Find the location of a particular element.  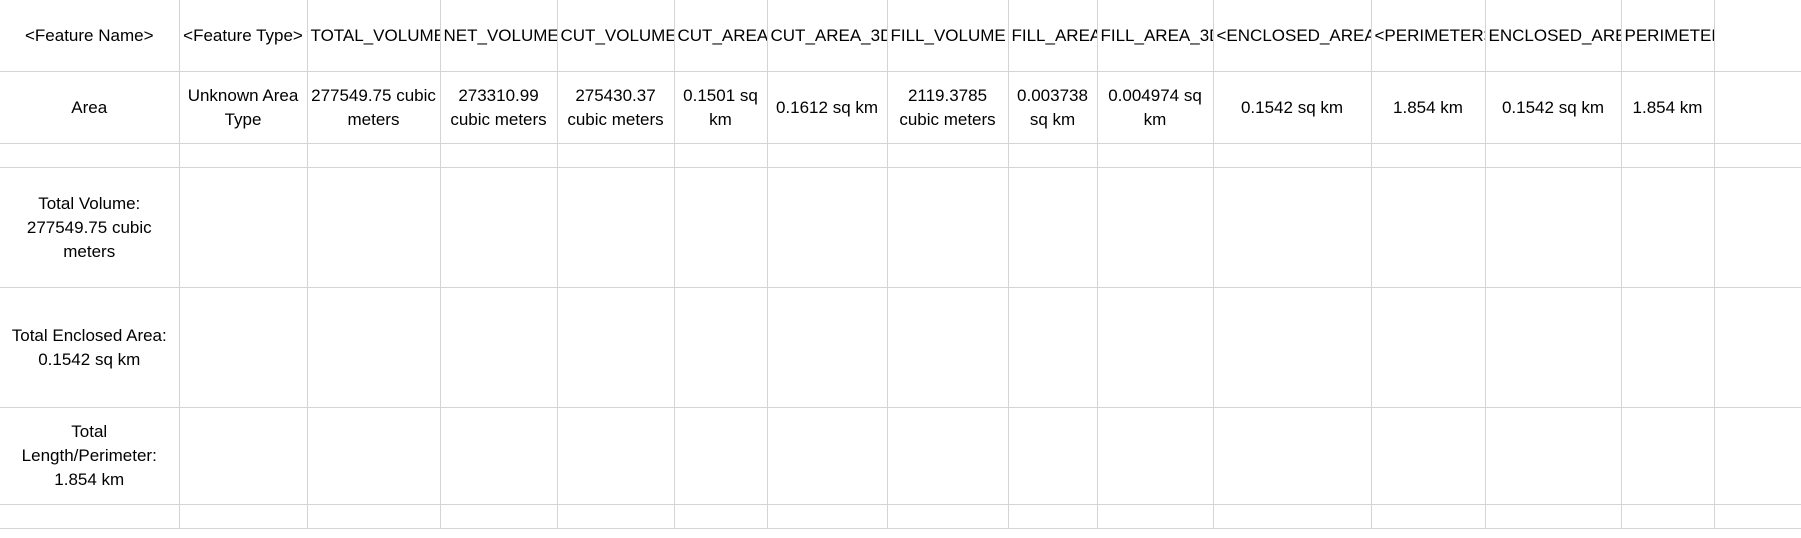

header-cell-cut-area: CUT_AREA is located at coordinates (721, 36).